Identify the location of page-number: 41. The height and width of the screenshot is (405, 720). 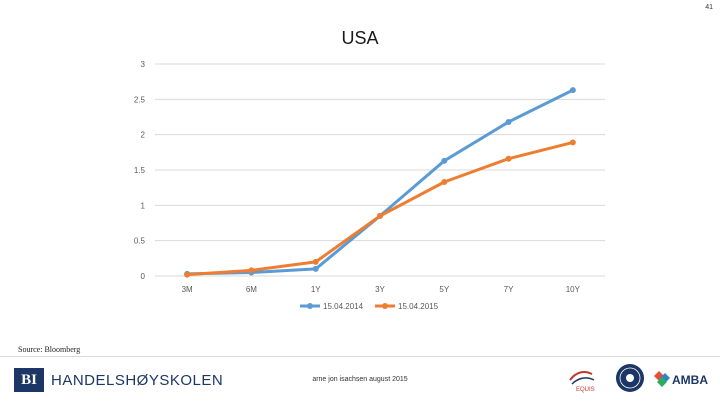
(709, 7).